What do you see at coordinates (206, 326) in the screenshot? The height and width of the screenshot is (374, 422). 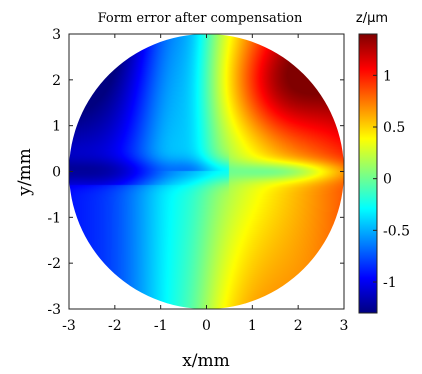 I see `x-tick-label: 0` at bounding box center [206, 326].